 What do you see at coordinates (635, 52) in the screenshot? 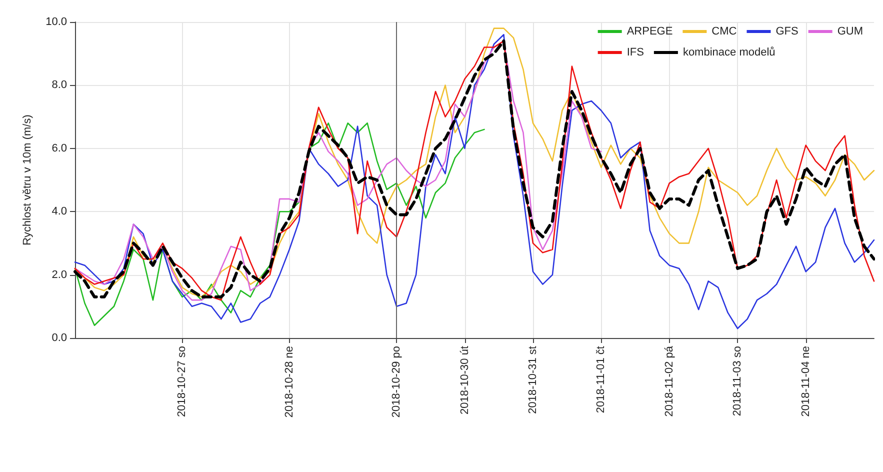
I see `legend-label: IFS` at bounding box center [635, 52].